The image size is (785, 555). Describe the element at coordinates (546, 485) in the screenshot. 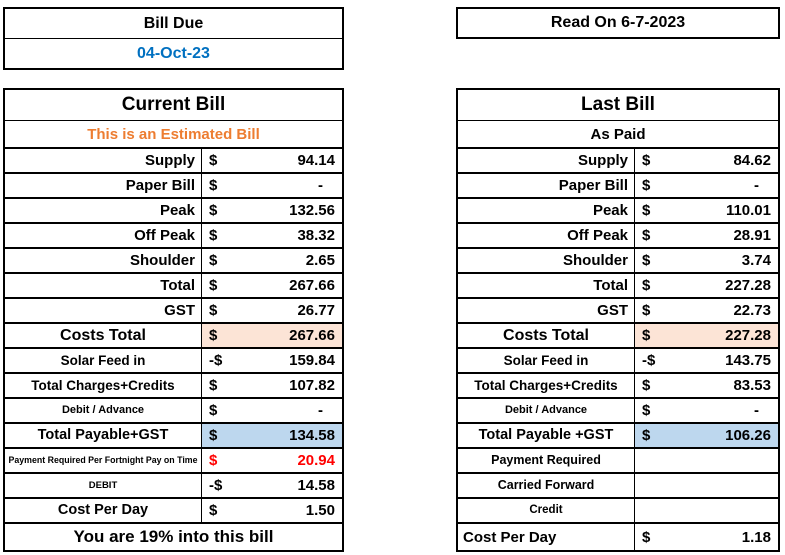

I see `row-label-cell: Carried Forward` at that location.